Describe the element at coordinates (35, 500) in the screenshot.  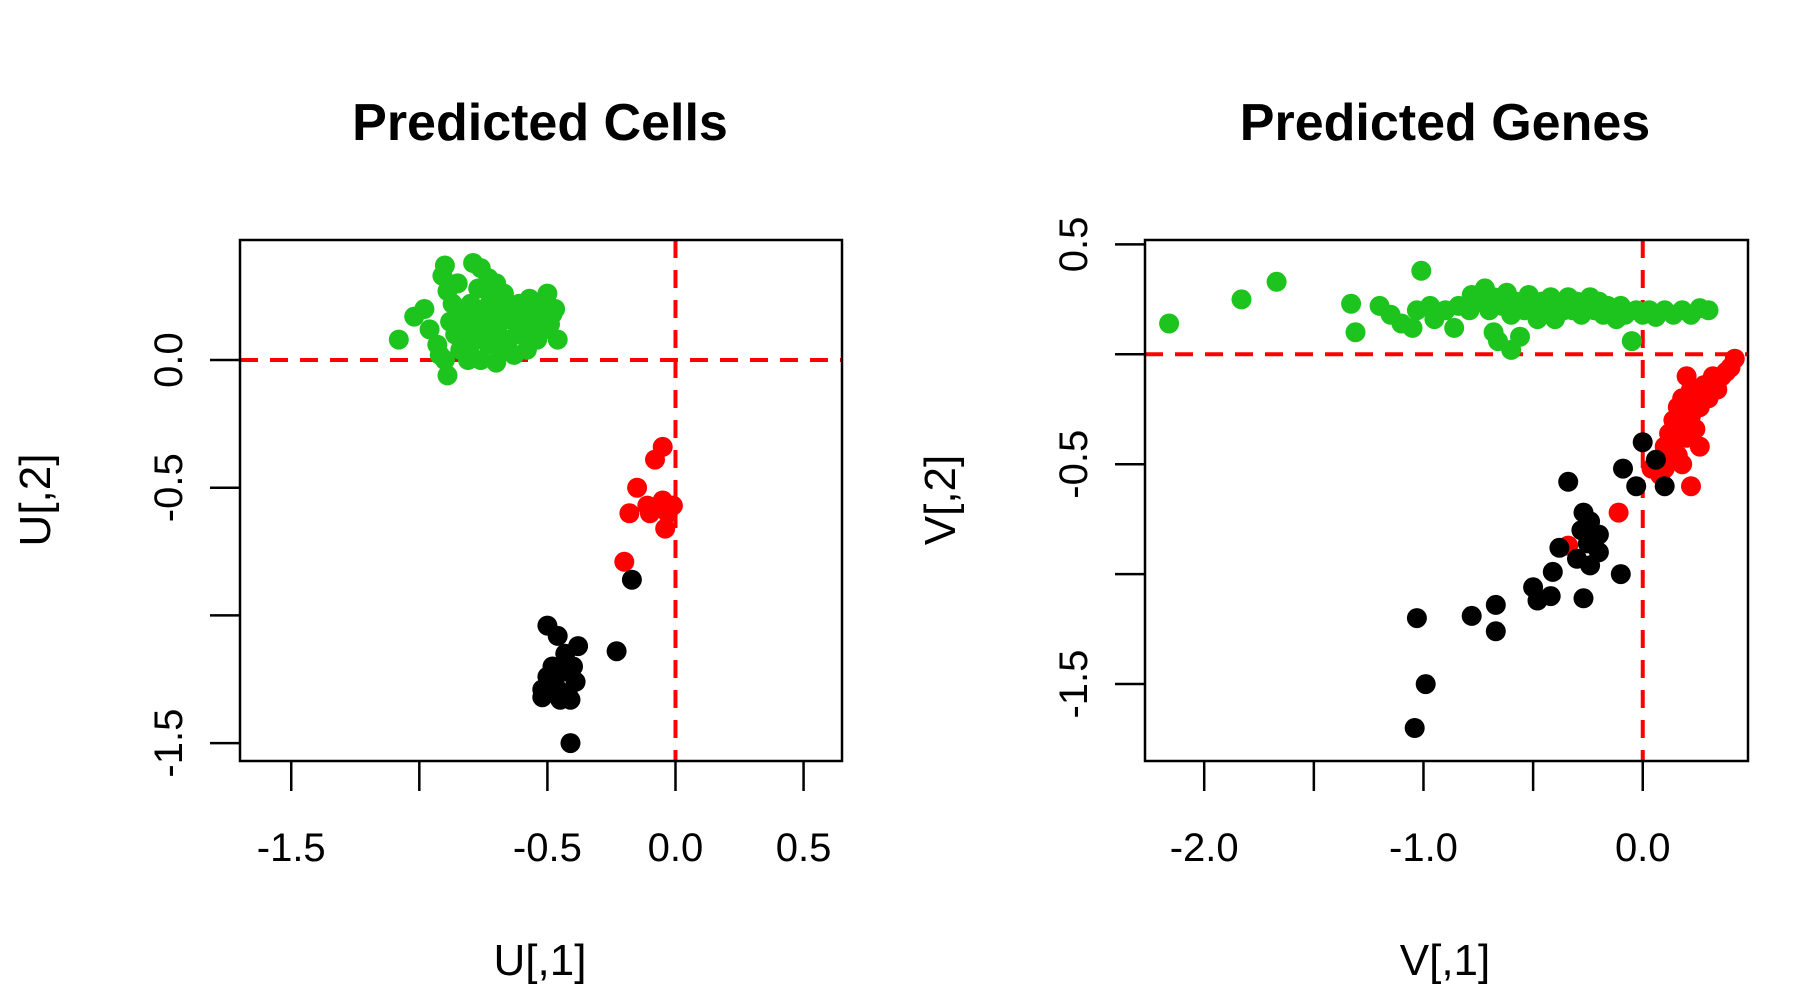
I see `y-axis-label: U[,2]` at that location.